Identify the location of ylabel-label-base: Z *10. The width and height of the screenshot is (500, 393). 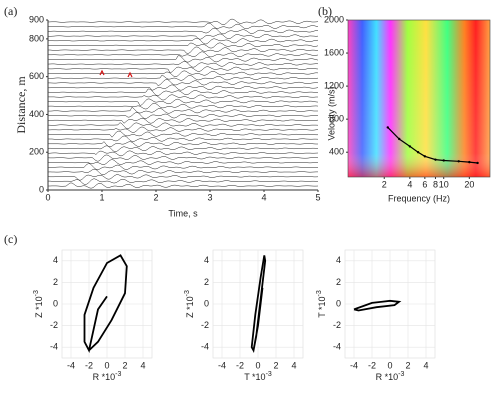
(190, 307).